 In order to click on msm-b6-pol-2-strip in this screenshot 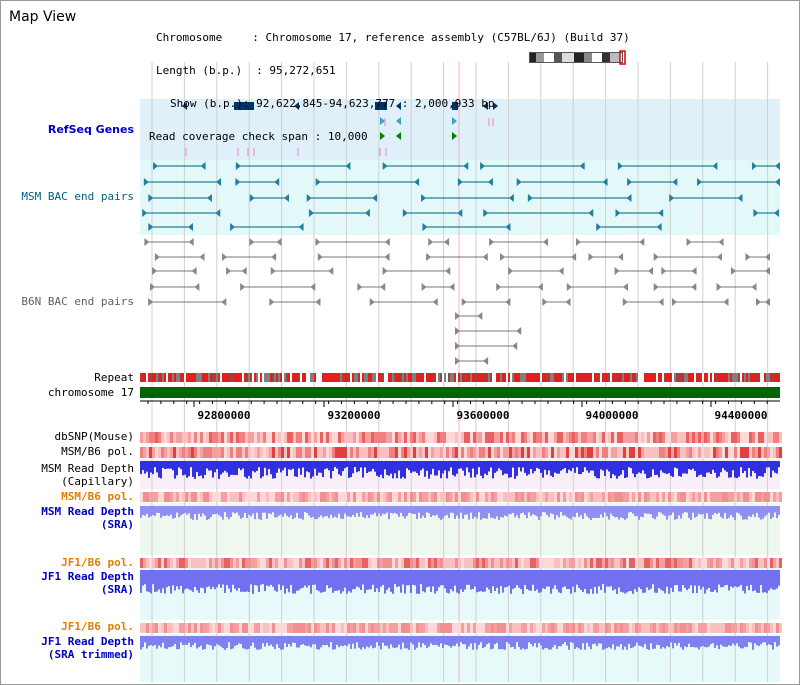, I will do `click(432, 497)`.